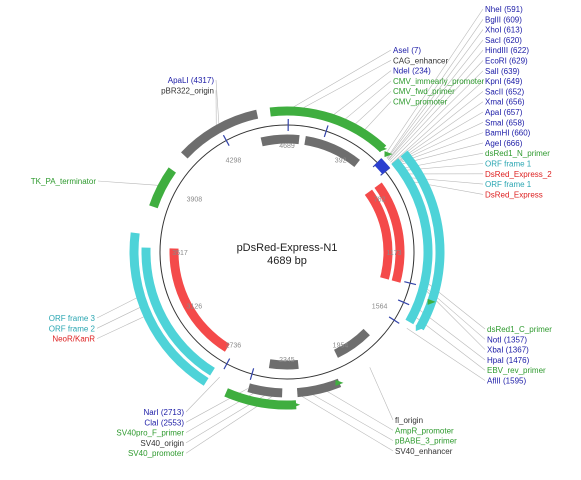 This screenshot has width=581, height=480. Describe the element at coordinates (412, 241) in the screenshot. I see `feature-orf-frame-1b` at that location.